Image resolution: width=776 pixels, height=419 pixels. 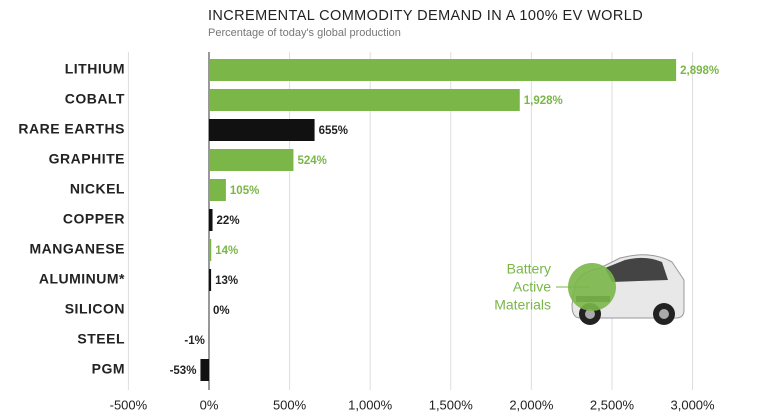 What do you see at coordinates (592, 287) in the screenshot?
I see `legend-marker` at bounding box center [592, 287].